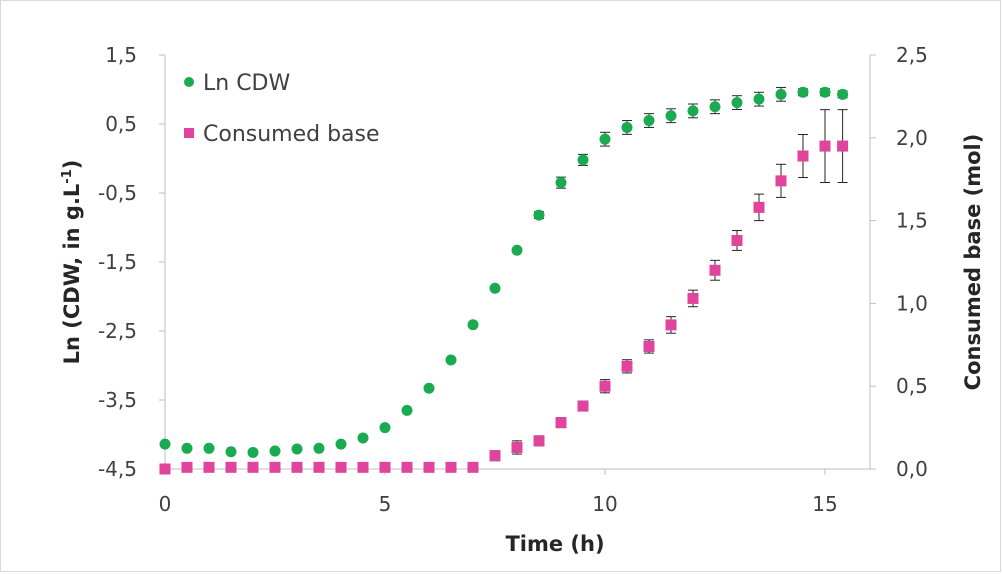  What do you see at coordinates (117, 331) in the screenshot?
I see `y-left-tick-label: -2,5` at bounding box center [117, 331].